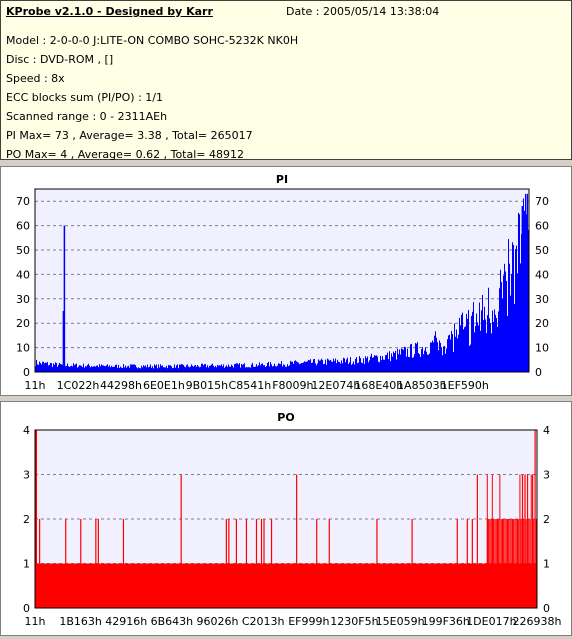  Describe the element at coordinates (23, 274) in the screenshot. I see `y-tick-label-left: 40` at that location.